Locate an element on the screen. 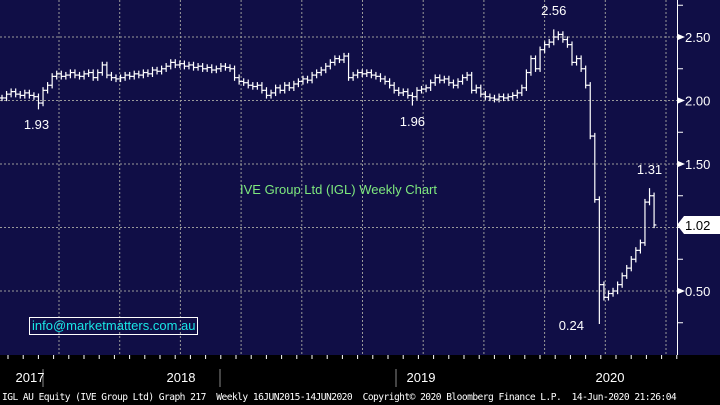 The width and height of the screenshot is (720, 405). y-tick-label: 2.50 is located at coordinates (697, 37).